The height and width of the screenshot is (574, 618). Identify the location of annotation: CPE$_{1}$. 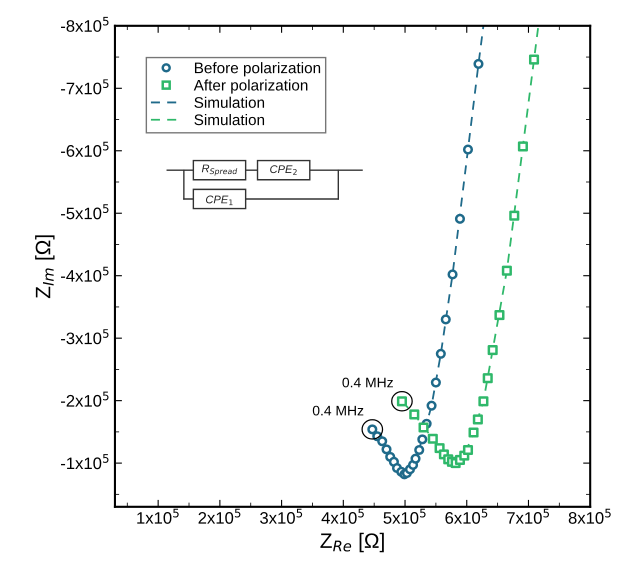
(219, 201).